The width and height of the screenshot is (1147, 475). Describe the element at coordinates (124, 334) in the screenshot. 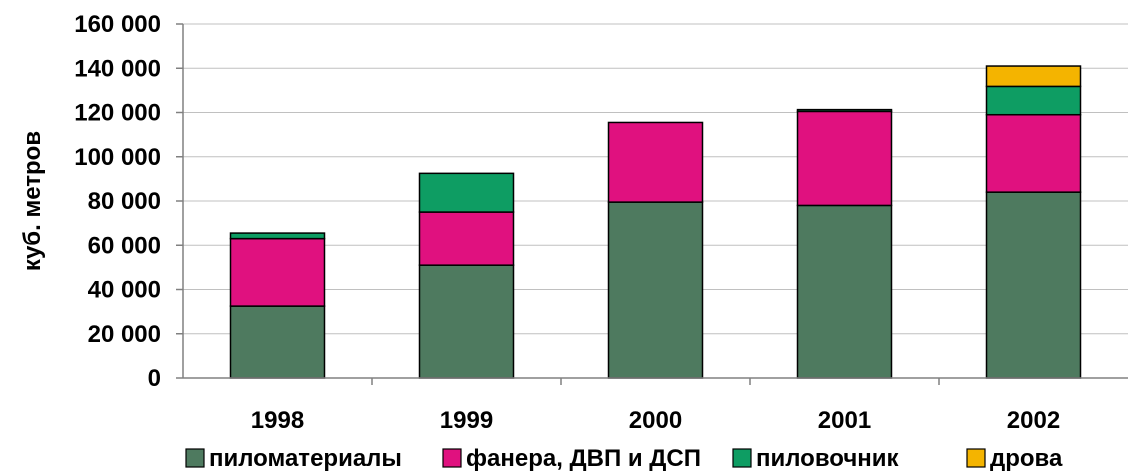

I see `y-tick-label: 20 000` at that location.